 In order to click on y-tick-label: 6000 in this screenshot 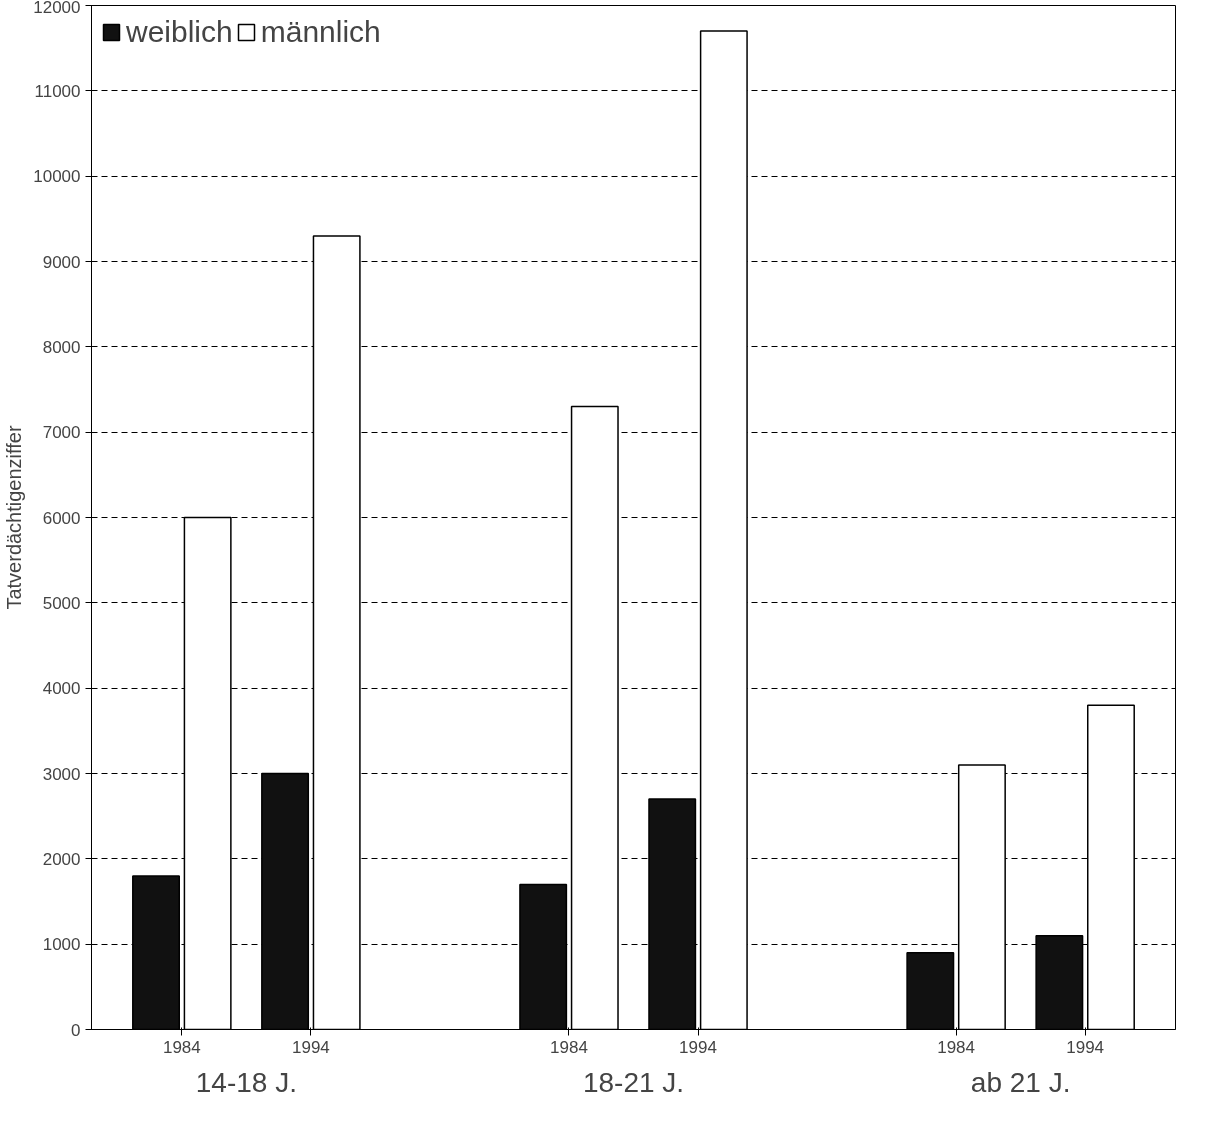, I will do `click(61, 518)`.